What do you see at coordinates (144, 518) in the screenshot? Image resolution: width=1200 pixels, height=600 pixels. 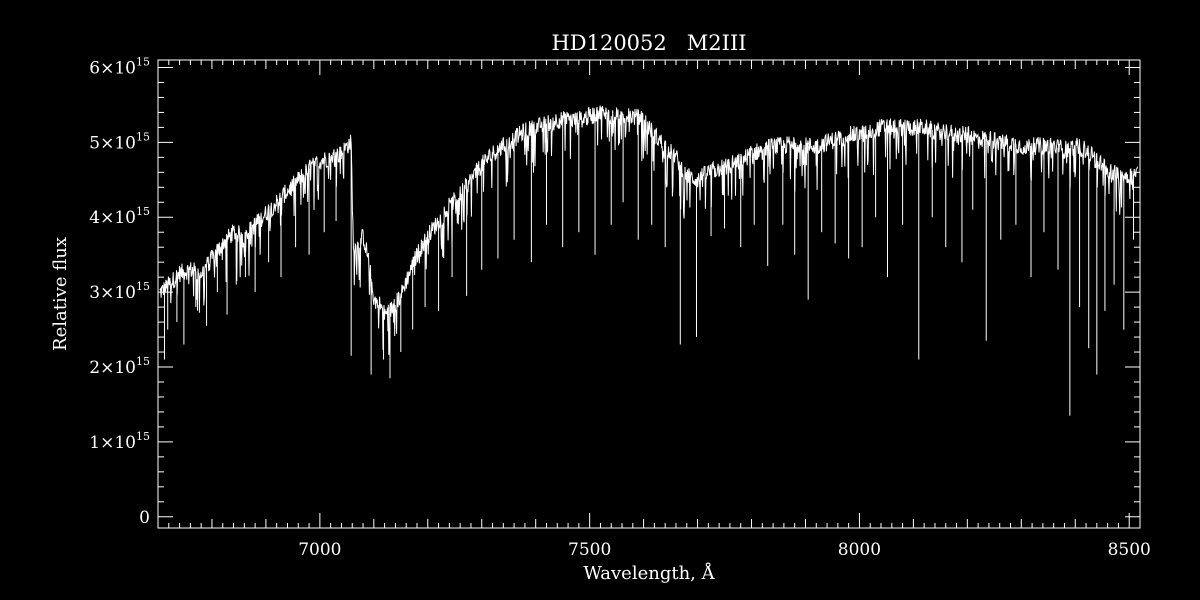 I see `y-tick-label: 0` at bounding box center [144, 518].